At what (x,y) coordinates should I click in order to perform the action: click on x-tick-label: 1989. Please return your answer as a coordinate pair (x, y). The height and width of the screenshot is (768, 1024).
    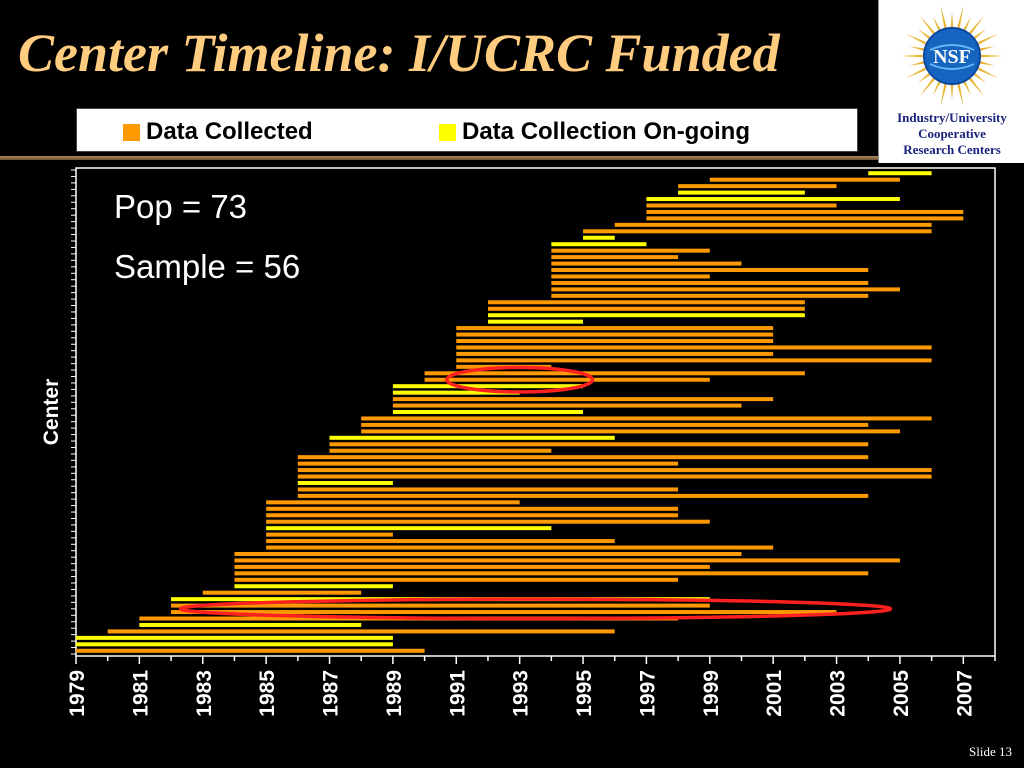
    Looking at the image, I should click on (394, 693).